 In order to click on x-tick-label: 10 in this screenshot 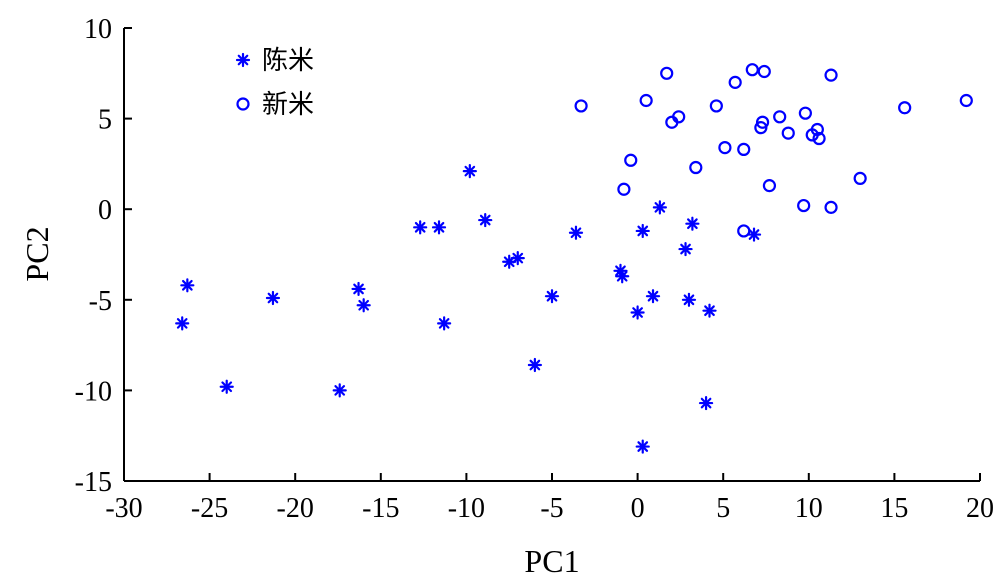, I will do `click(809, 508)`.